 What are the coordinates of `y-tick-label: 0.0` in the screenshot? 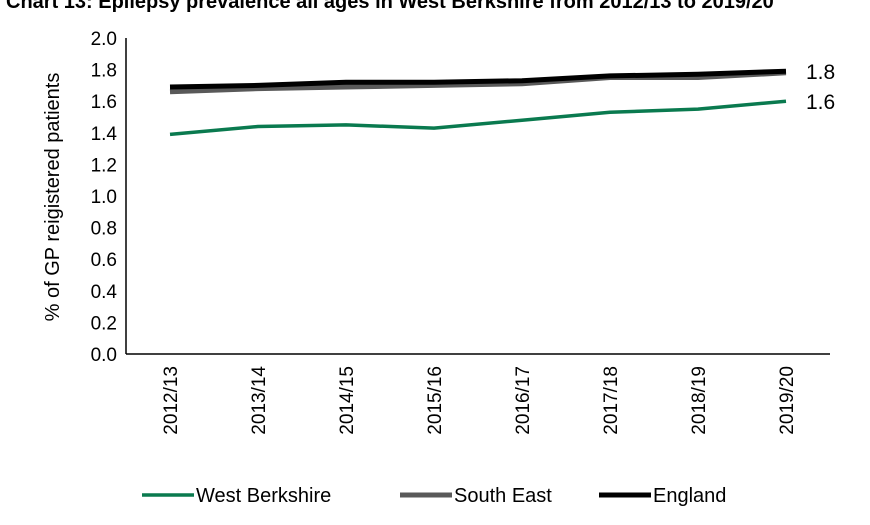 It's located at (104, 355).